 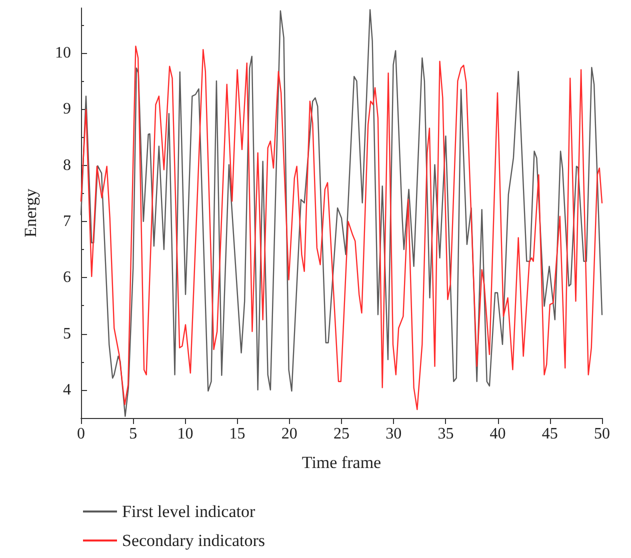 What do you see at coordinates (67, 389) in the screenshot?
I see `y-tick-label: 4` at bounding box center [67, 389].